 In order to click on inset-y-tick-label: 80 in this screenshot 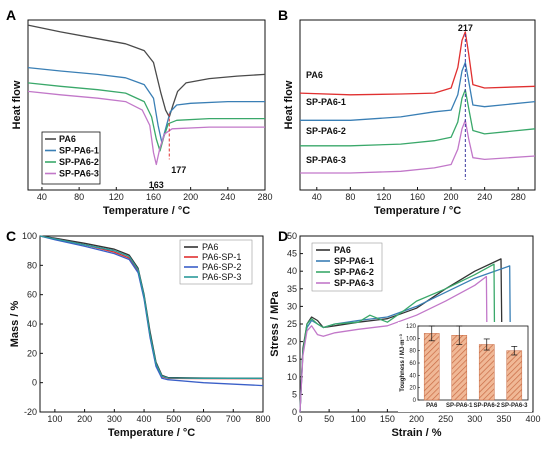, I will do `click(412, 352)`.